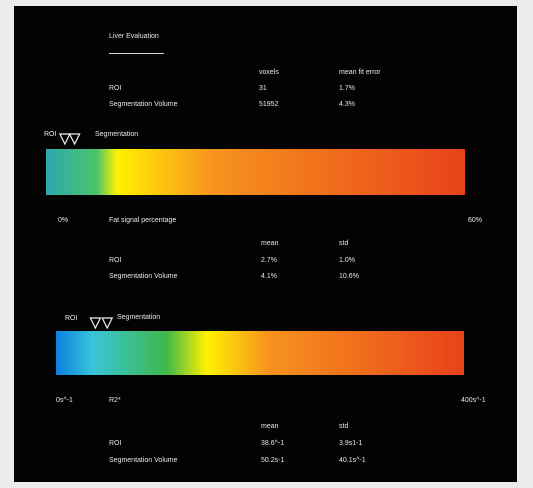  Describe the element at coordinates (95, 323) in the screenshot. I see `r2-roi-marker` at that location.